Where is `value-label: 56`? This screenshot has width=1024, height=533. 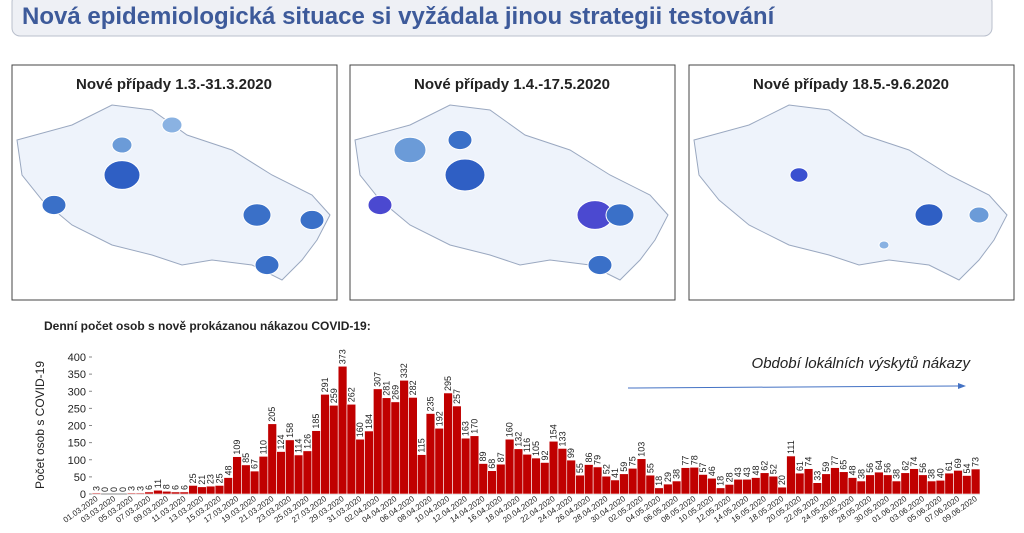
value-label: 56 is located at coordinates (870, 468).